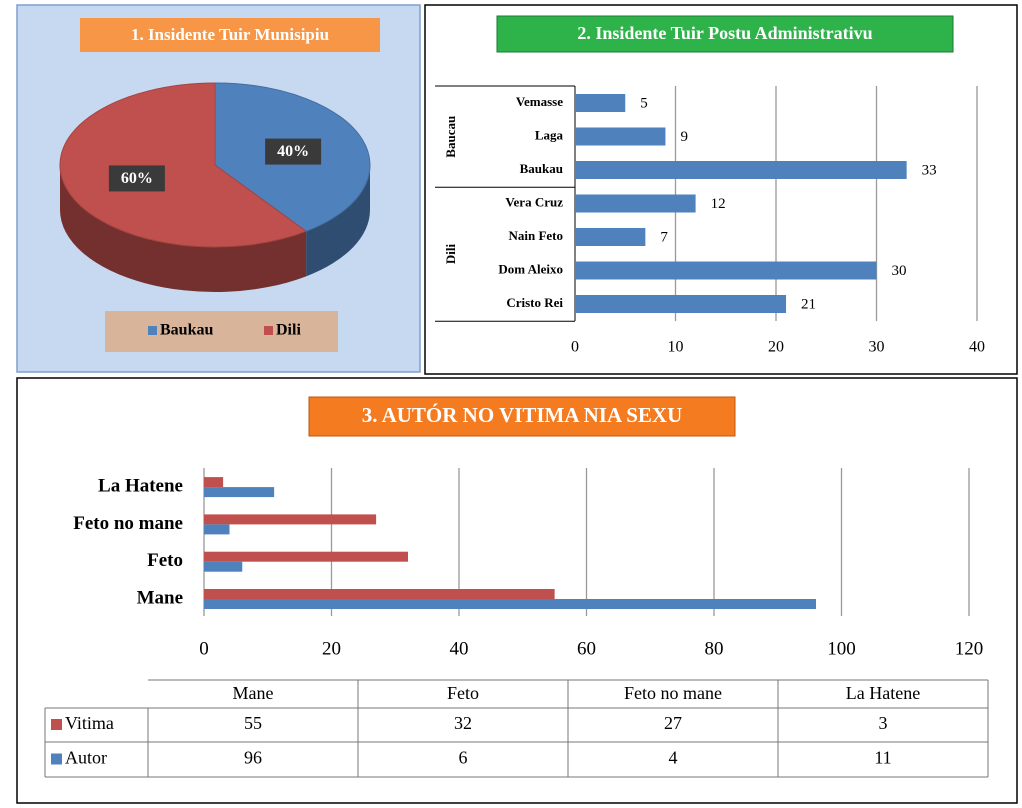  Describe the element at coordinates (676, 347) in the screenshot. I see `x-tick-label: 10` at that location.